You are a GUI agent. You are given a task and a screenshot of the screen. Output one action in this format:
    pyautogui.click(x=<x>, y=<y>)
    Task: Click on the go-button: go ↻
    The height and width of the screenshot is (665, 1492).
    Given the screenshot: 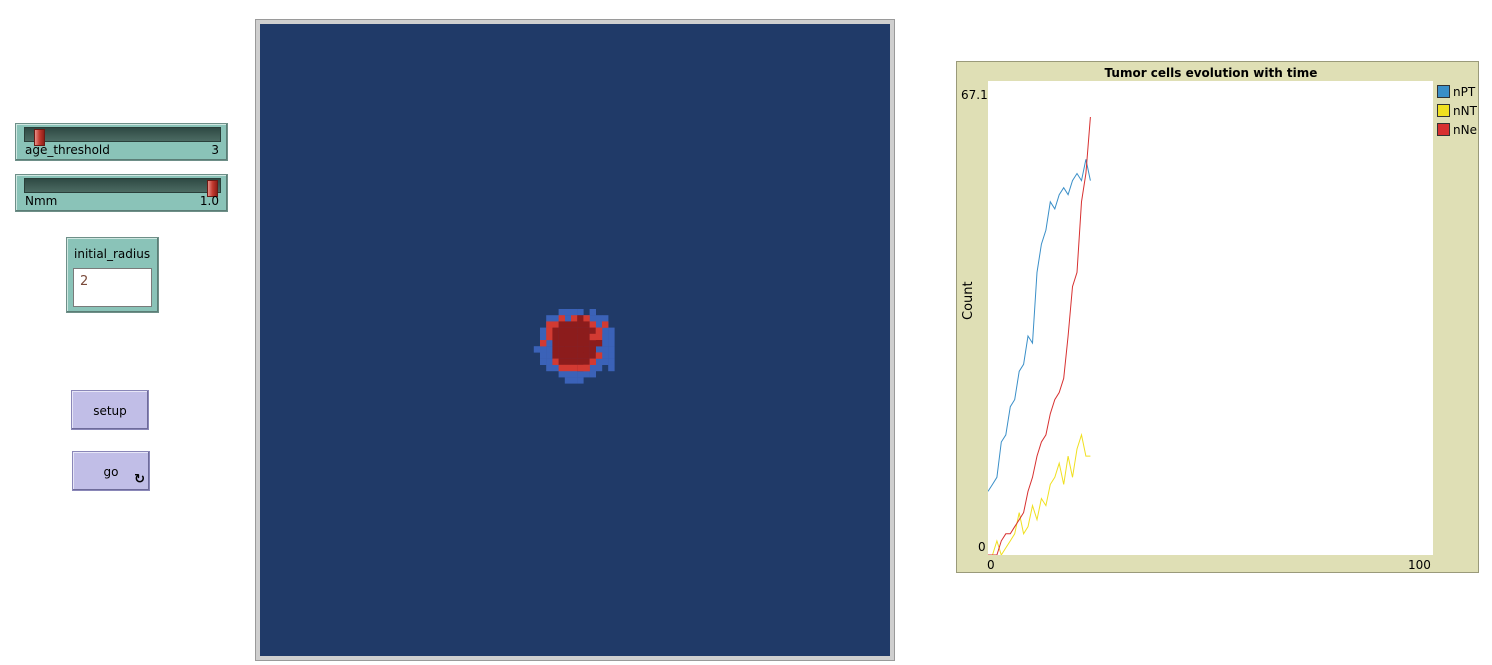 What is the action you would take?
    pyautogui.click(x=111, y=471)
    